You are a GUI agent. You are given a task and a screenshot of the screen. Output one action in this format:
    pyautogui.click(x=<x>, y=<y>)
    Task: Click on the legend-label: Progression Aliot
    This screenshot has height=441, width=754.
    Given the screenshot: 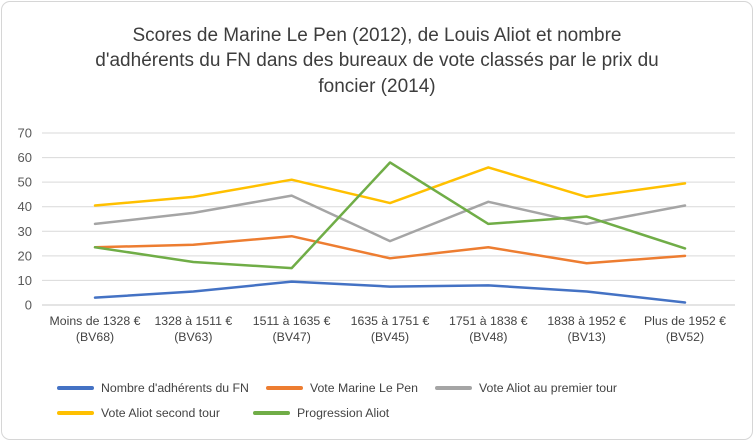 What is the action you would take?
    pyautogui.click(x=343, y=413)
    